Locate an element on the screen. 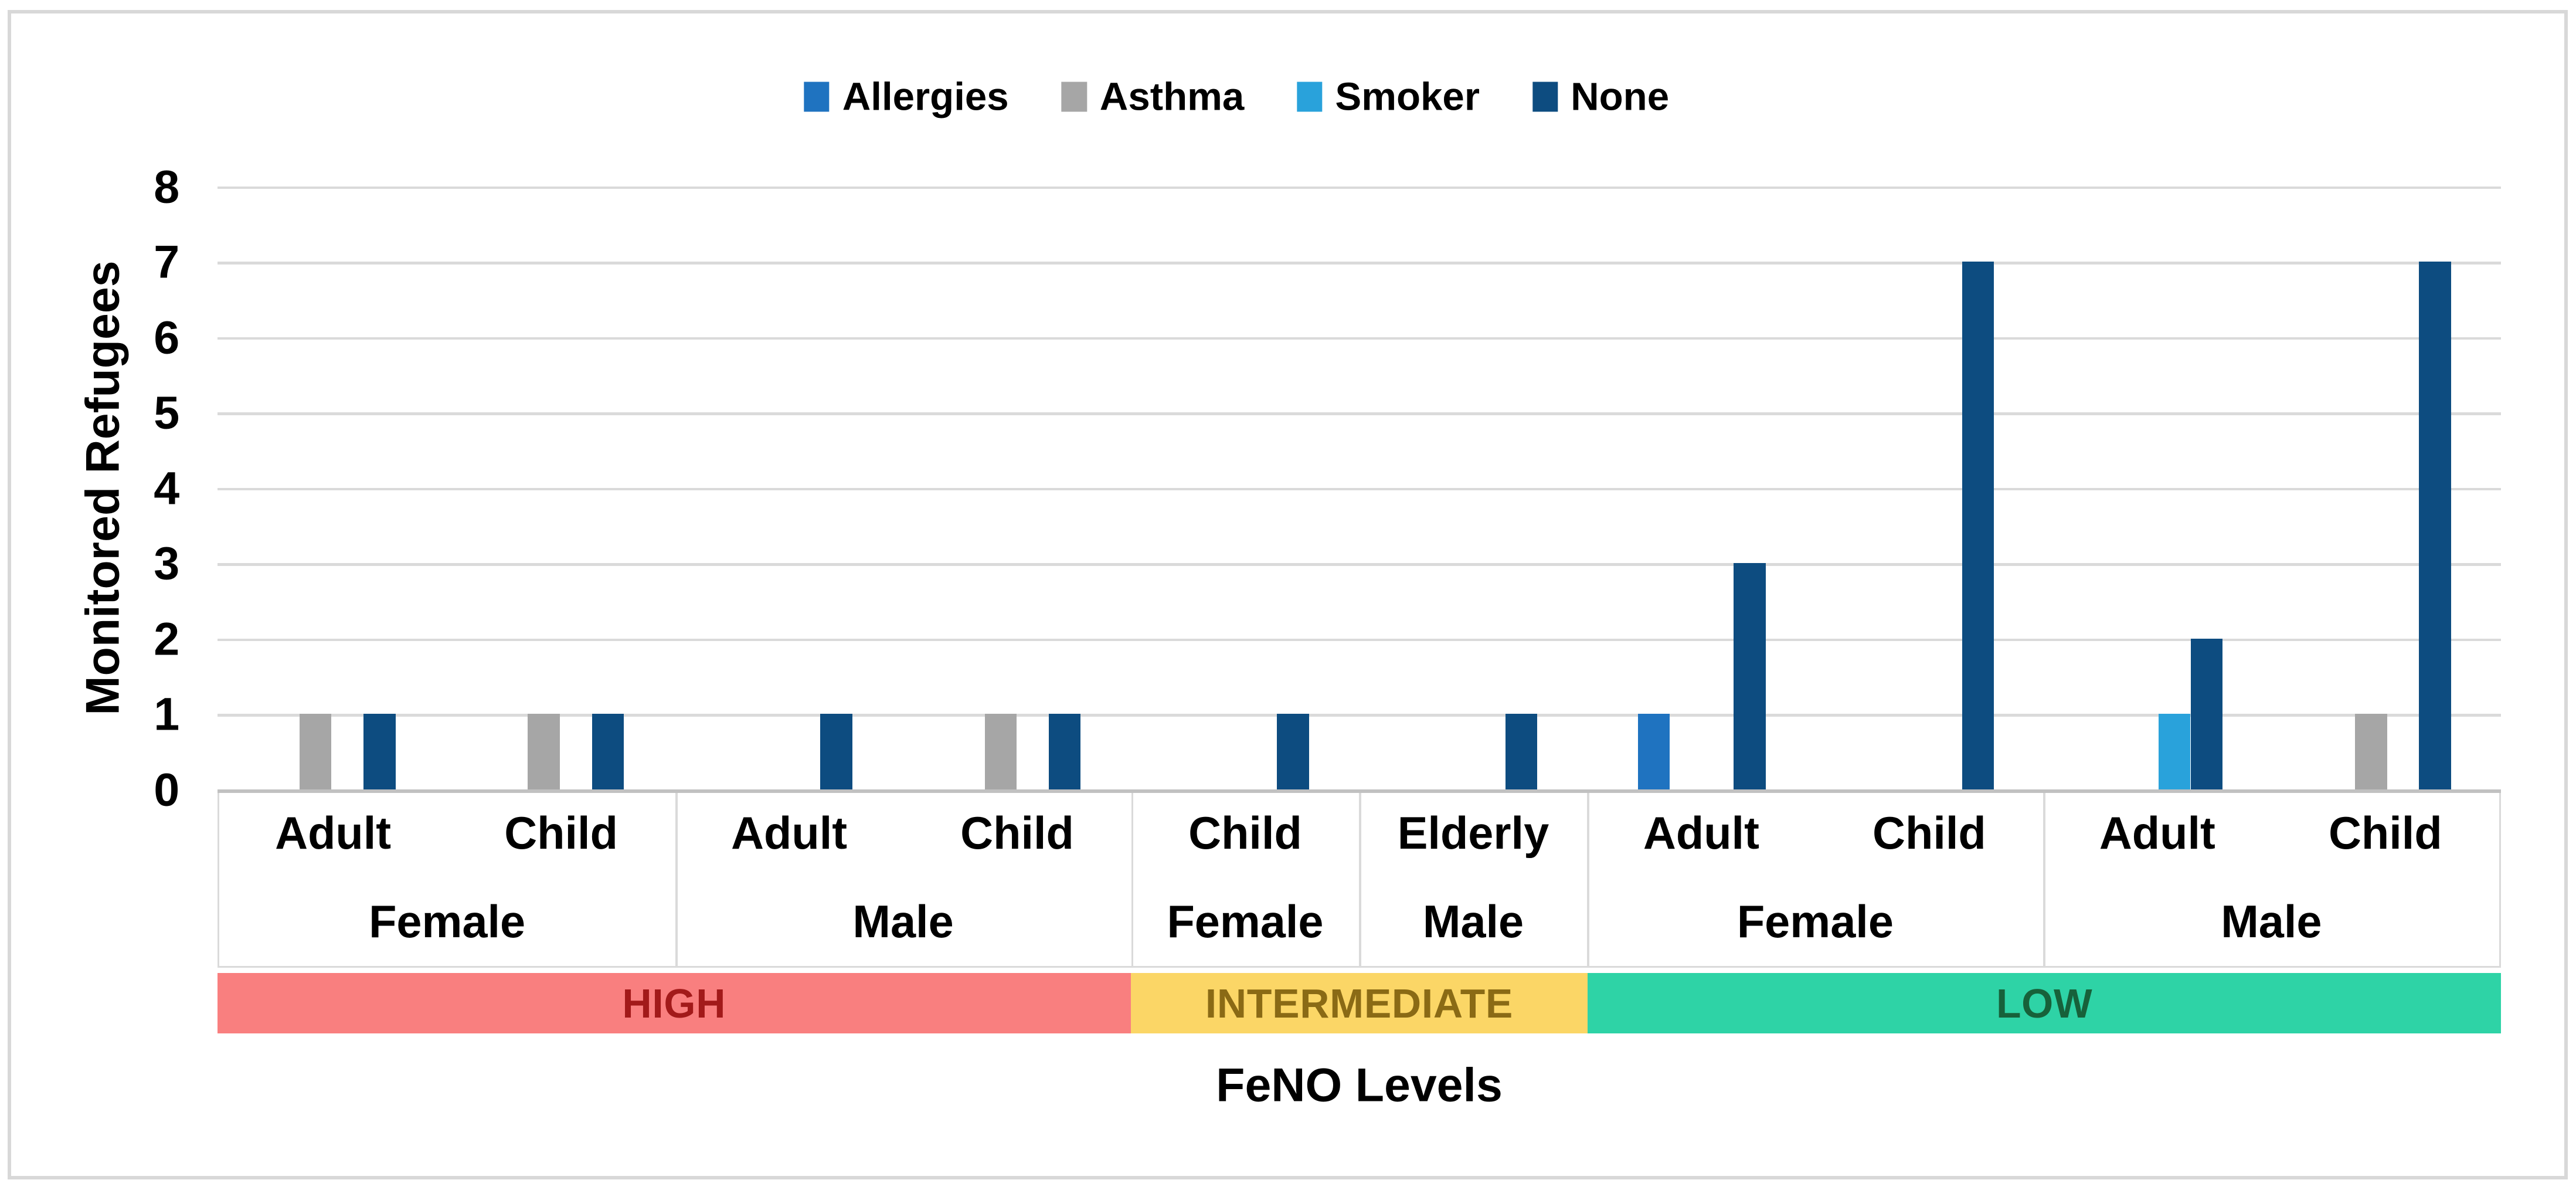 The image size is (2576, 1190). legend-label-none: None is located at coordinates (1621, 96).